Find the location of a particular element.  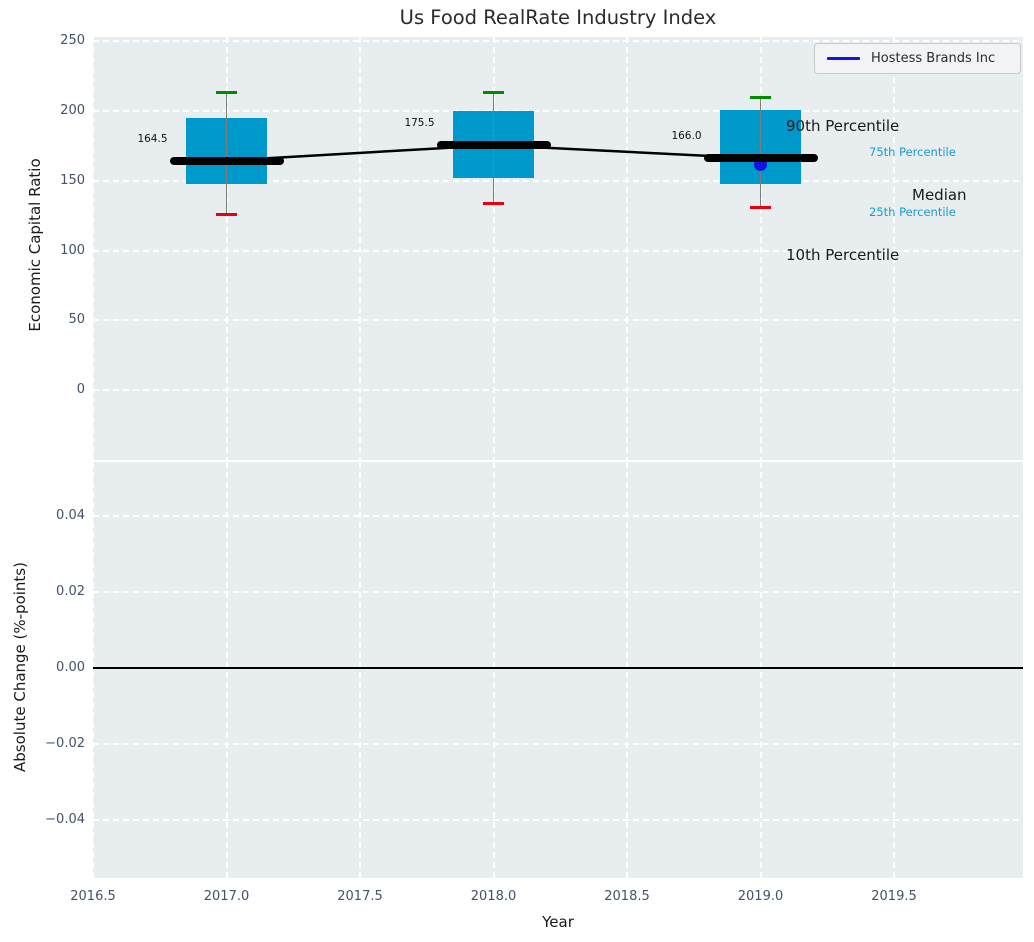

x-axis-label: Year is located at coordinates (558, 922).